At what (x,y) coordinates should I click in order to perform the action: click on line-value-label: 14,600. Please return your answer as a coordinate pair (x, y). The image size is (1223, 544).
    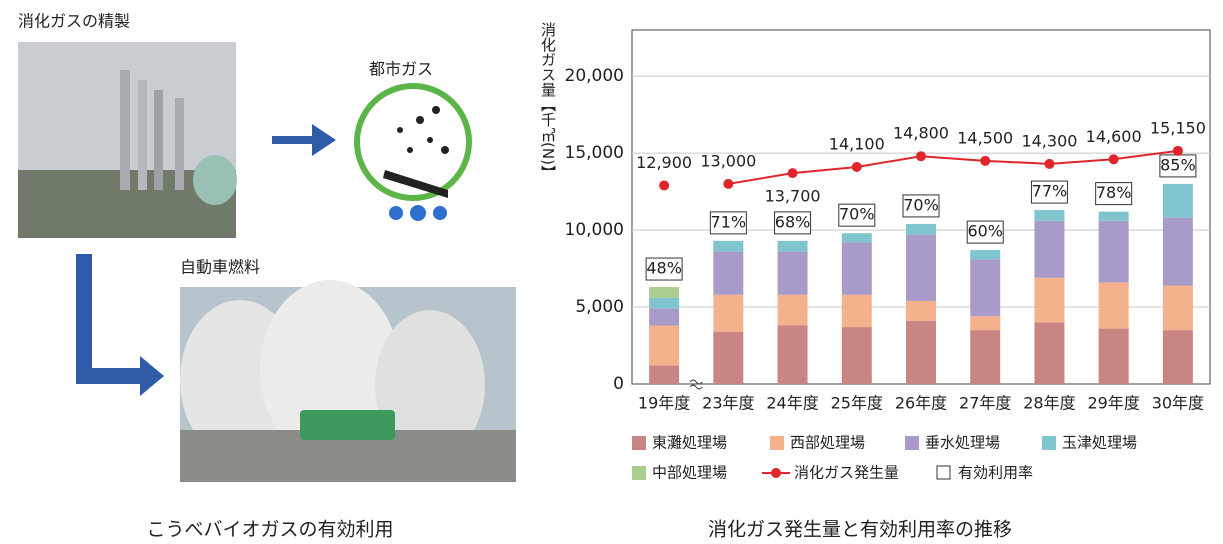
    Looking at the image, I should click on (1114, 136).